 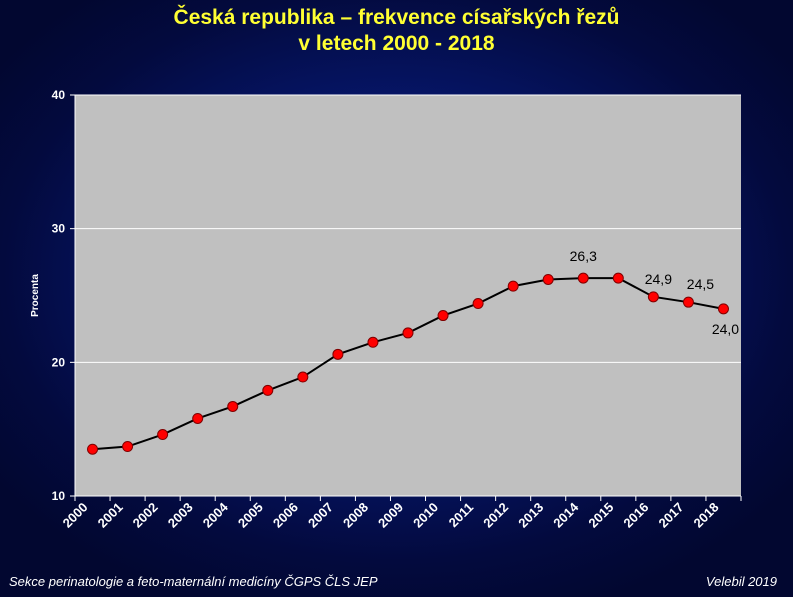 What do you see at coordinates (396, 43) in the screenshot?
I see `chart-title-line2: v letech 2000 - 2018` at bounding box center [396, 43].